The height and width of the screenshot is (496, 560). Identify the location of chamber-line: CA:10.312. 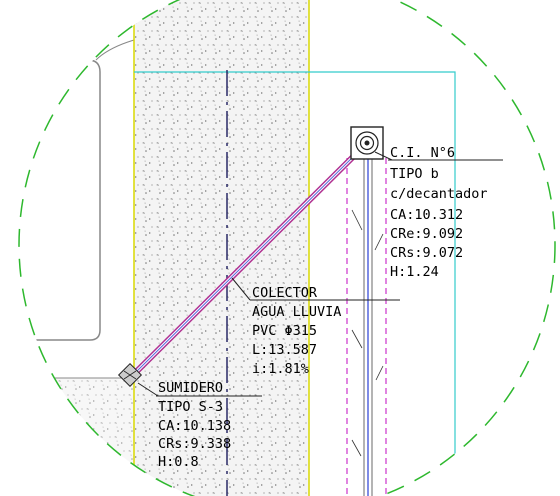
(426, 215).